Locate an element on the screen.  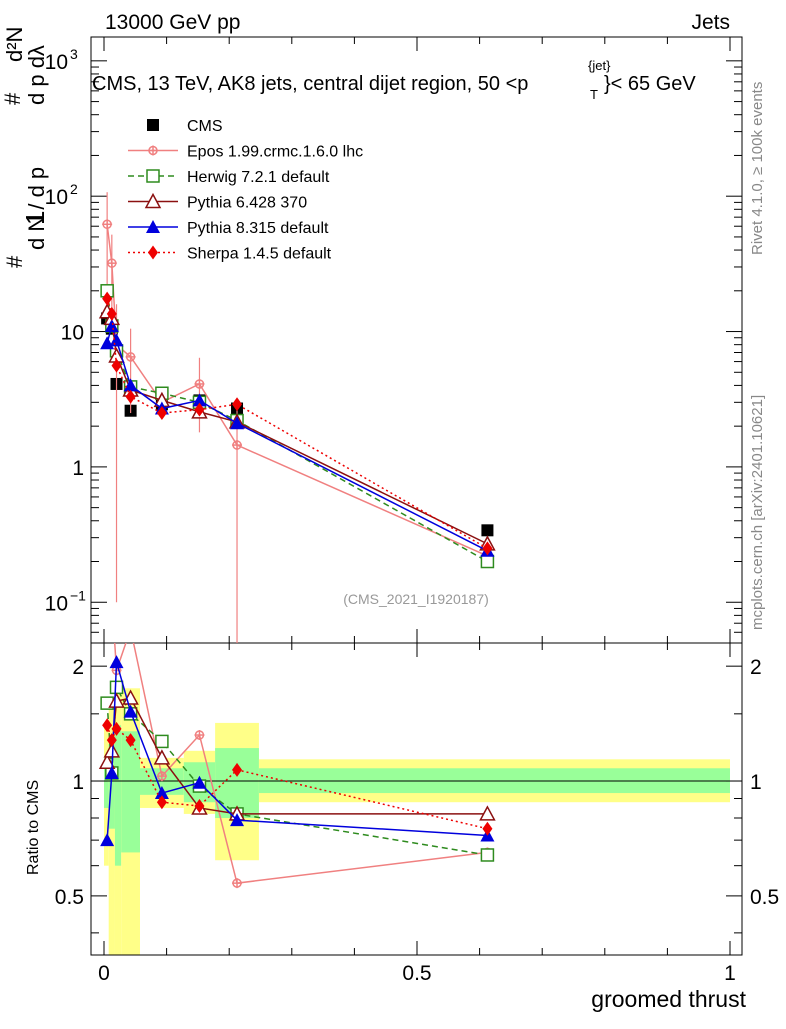
legend-marker-Herwig is located at coordinates (153, 176).